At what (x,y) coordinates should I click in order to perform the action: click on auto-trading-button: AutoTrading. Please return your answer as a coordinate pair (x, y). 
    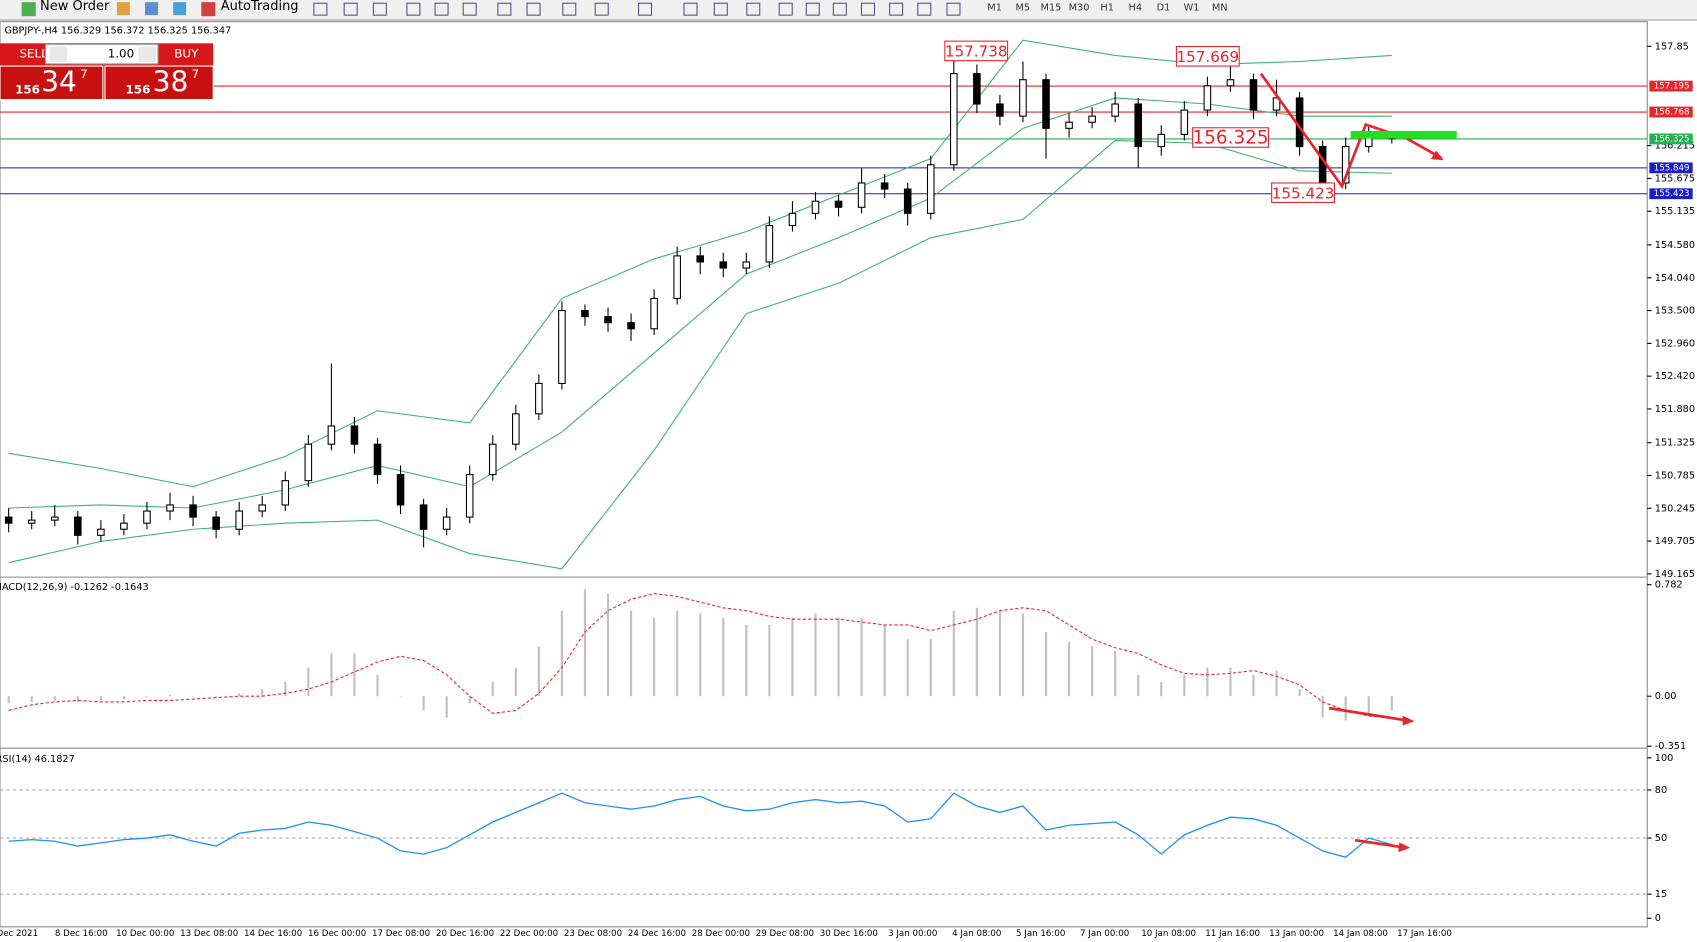
    Looking at the image, I should click on (260, 7).